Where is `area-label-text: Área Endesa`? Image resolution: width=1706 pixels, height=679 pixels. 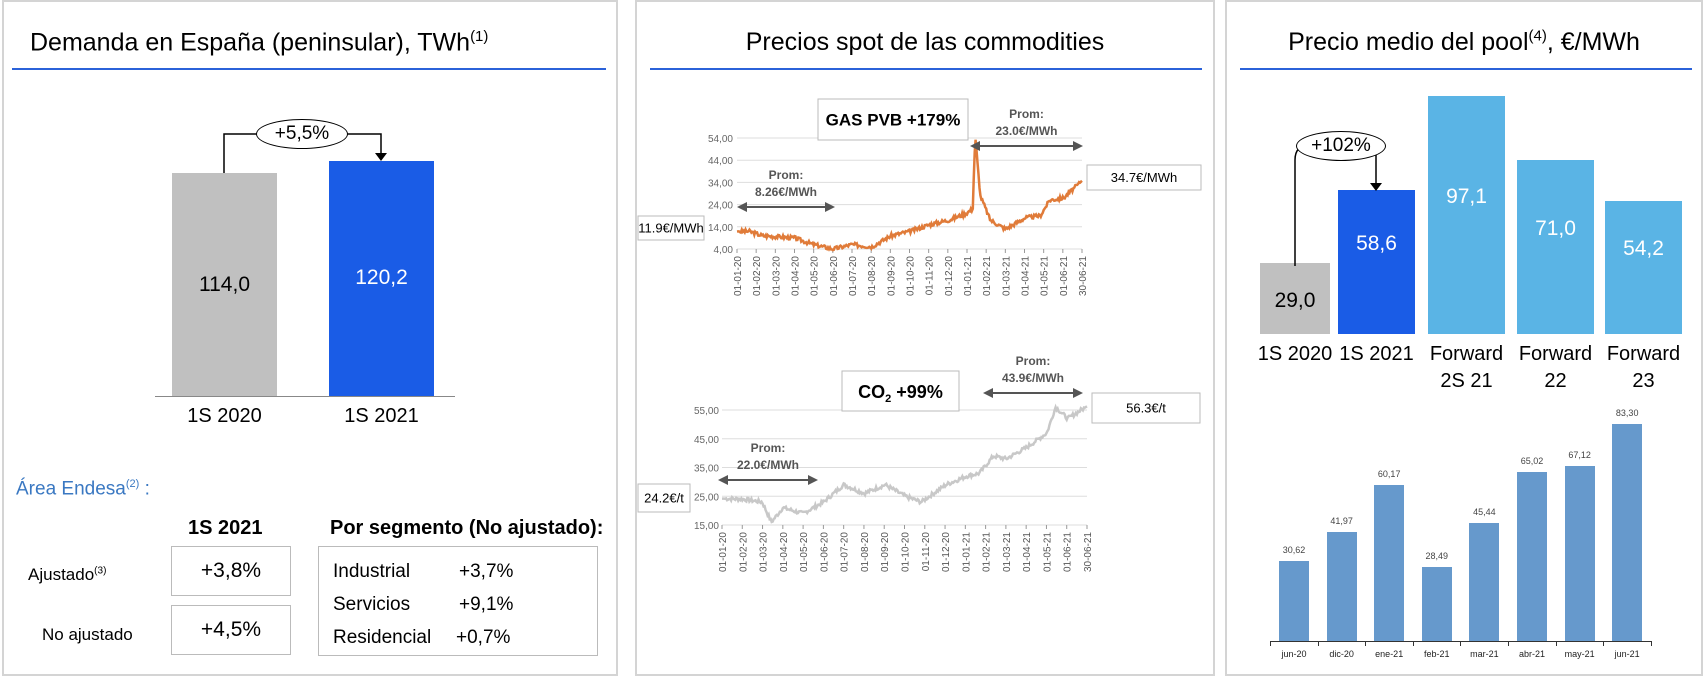
area-label-text: Área Endesa is located at coordinates (71, 489).